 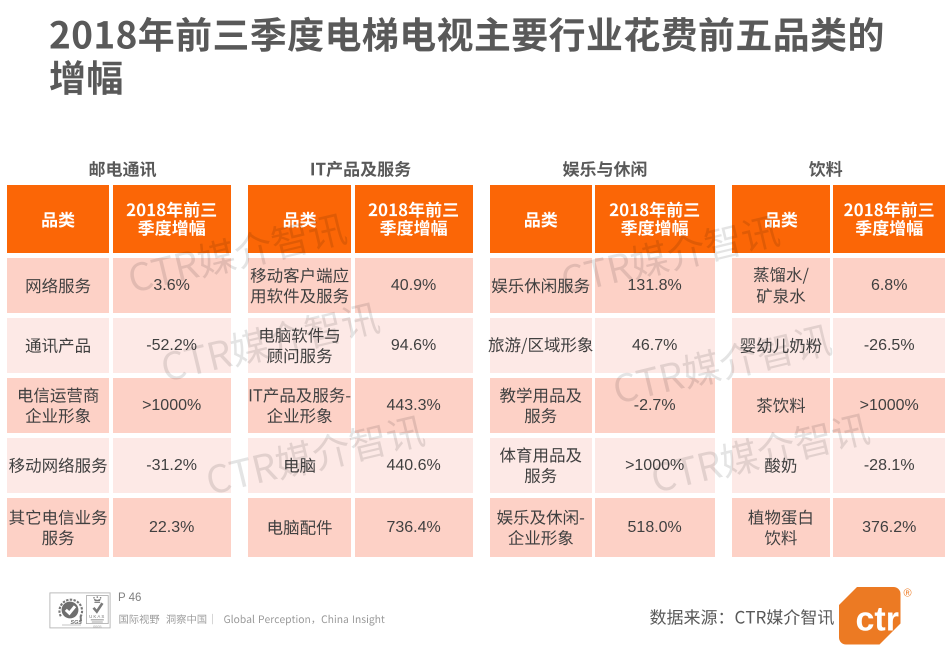 What do you see at coordinates (97, 615) in the screenshot?
I see `svg-text: UKAS` at bounding box center [97, 615].